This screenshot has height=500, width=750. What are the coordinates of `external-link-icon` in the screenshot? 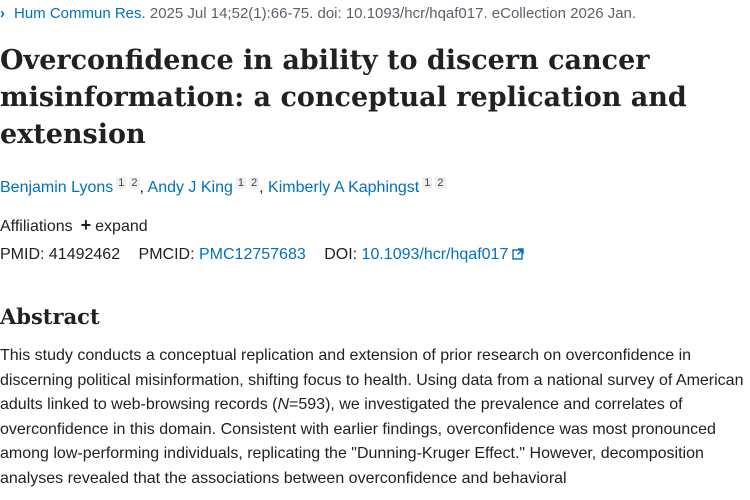 It's located at (518, 254).